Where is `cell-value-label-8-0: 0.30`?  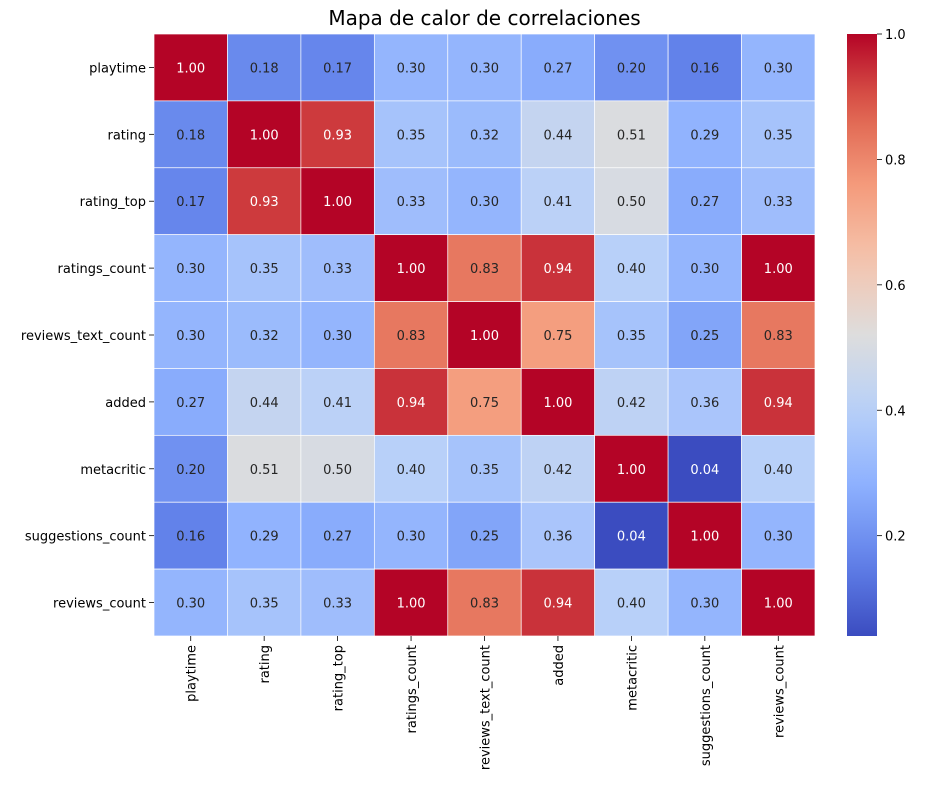
cell-value-label-8-0: 0.30 is located at coordinates (190, 604).